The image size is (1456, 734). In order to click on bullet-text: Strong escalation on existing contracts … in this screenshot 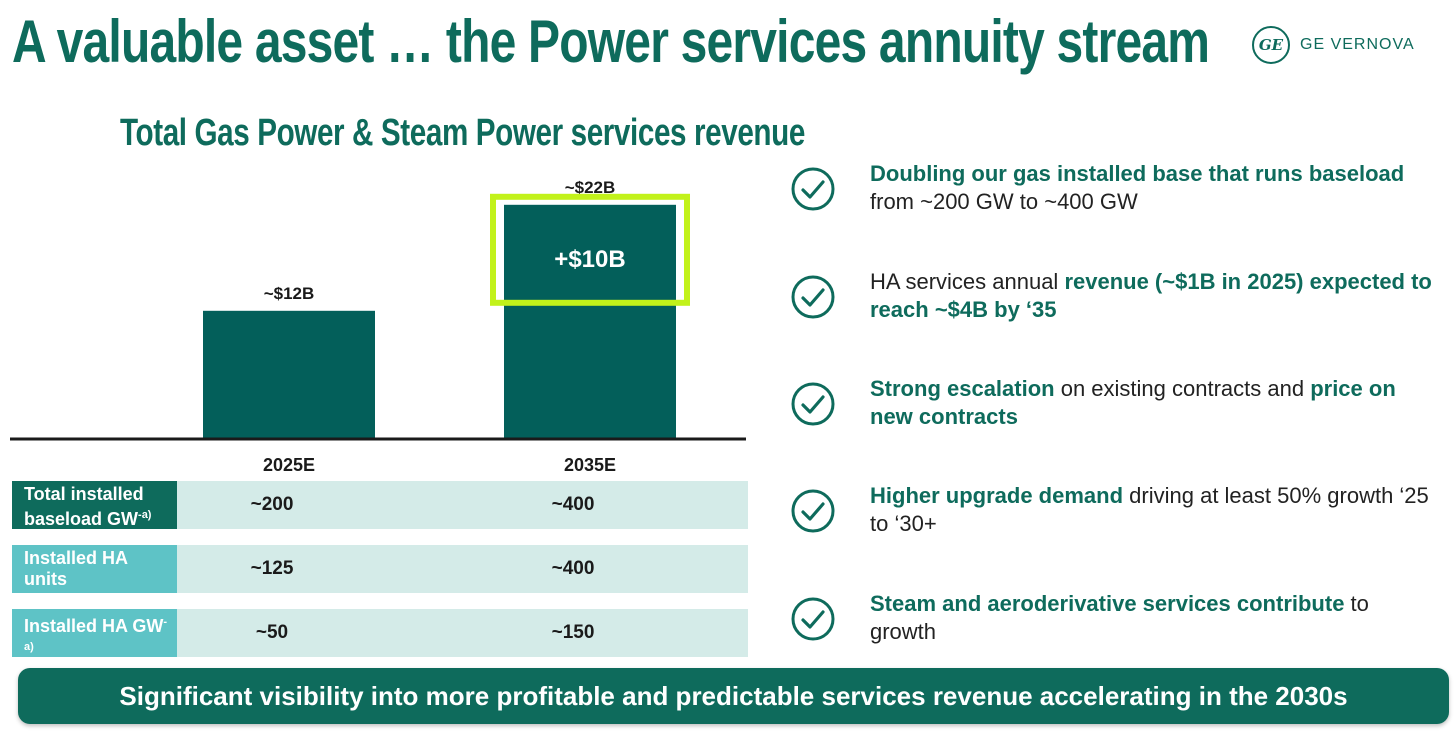, I will do `click(1155, 403)`.